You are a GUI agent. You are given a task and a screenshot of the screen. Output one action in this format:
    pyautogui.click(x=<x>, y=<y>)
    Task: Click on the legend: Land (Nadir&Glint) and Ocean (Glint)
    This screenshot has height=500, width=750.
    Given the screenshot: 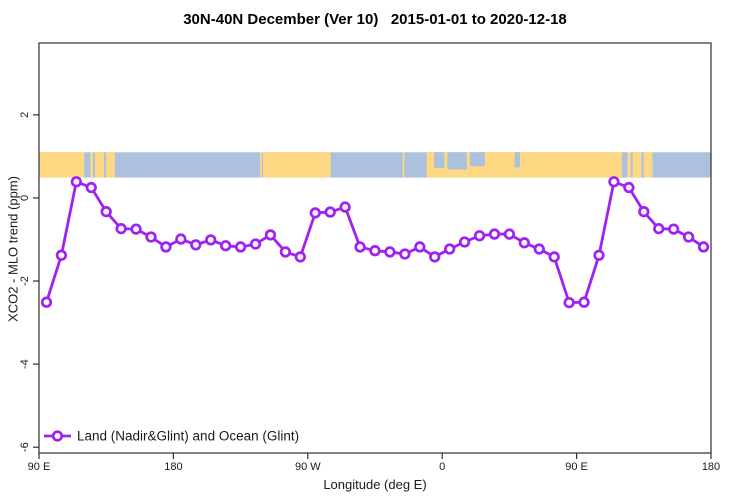 What is the action you would take?
    pyautogui.click(x=171, y=436)
    